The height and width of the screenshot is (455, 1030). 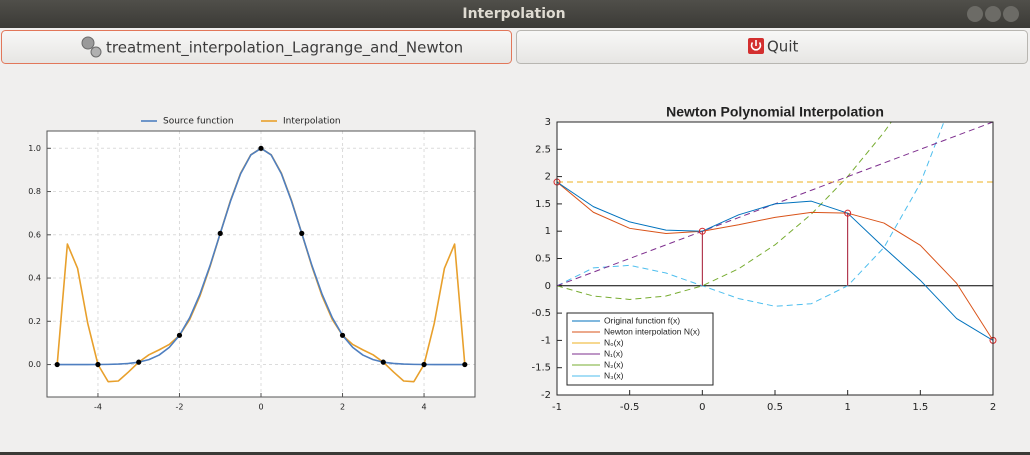 What do you see at coordinates (34, 148) in the screenshot?
I see `y-tick-label: 1.0` at bounding box center [34, 148].